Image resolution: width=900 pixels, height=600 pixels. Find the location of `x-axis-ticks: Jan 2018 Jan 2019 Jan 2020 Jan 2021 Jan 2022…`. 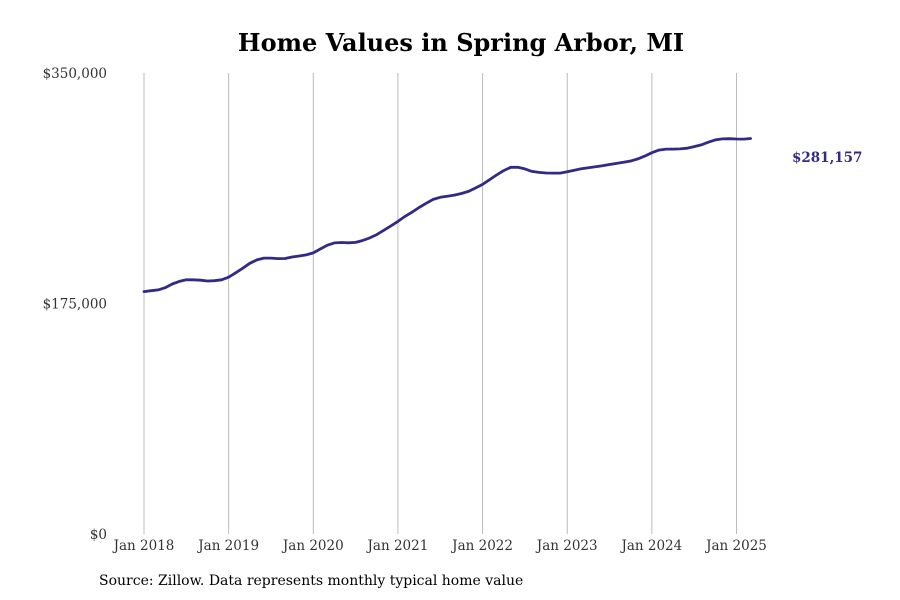

x-axis-ticks: Jan 2018 Jan 2019 Jan 2020 Jan 2021 Jan 2022… is located at coordinates (439, 546).